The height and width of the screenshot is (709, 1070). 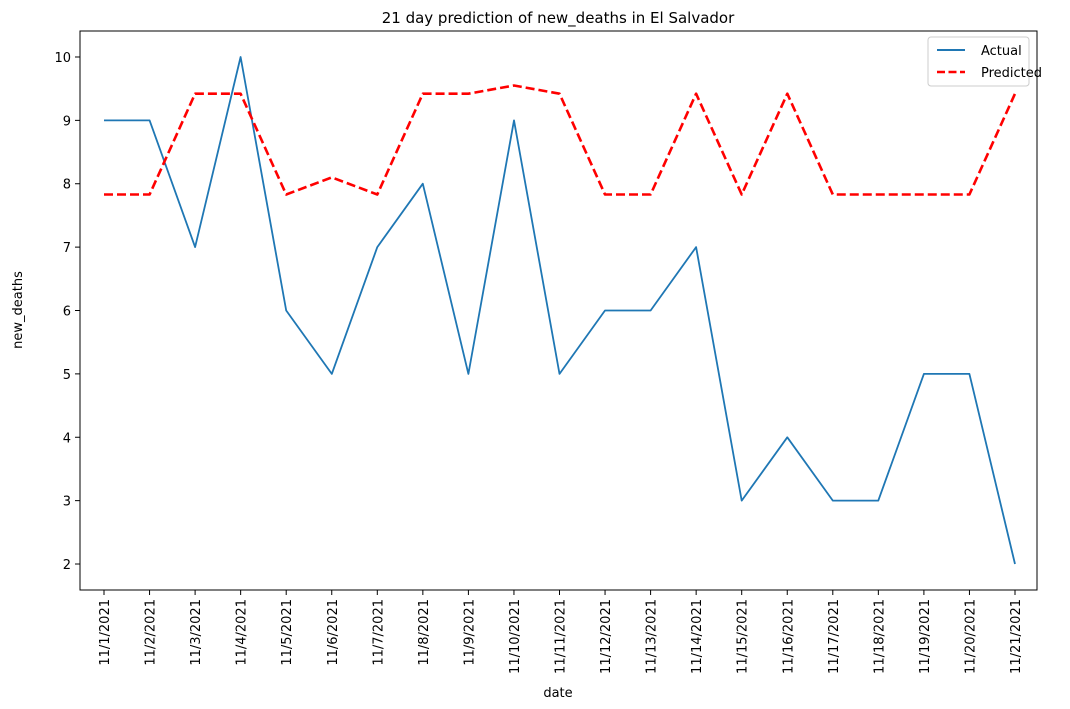 What do you see at coordinates (62, 58) in the screenshot?
I see `y-tick-label: 10` at bounding box center [62, 58].